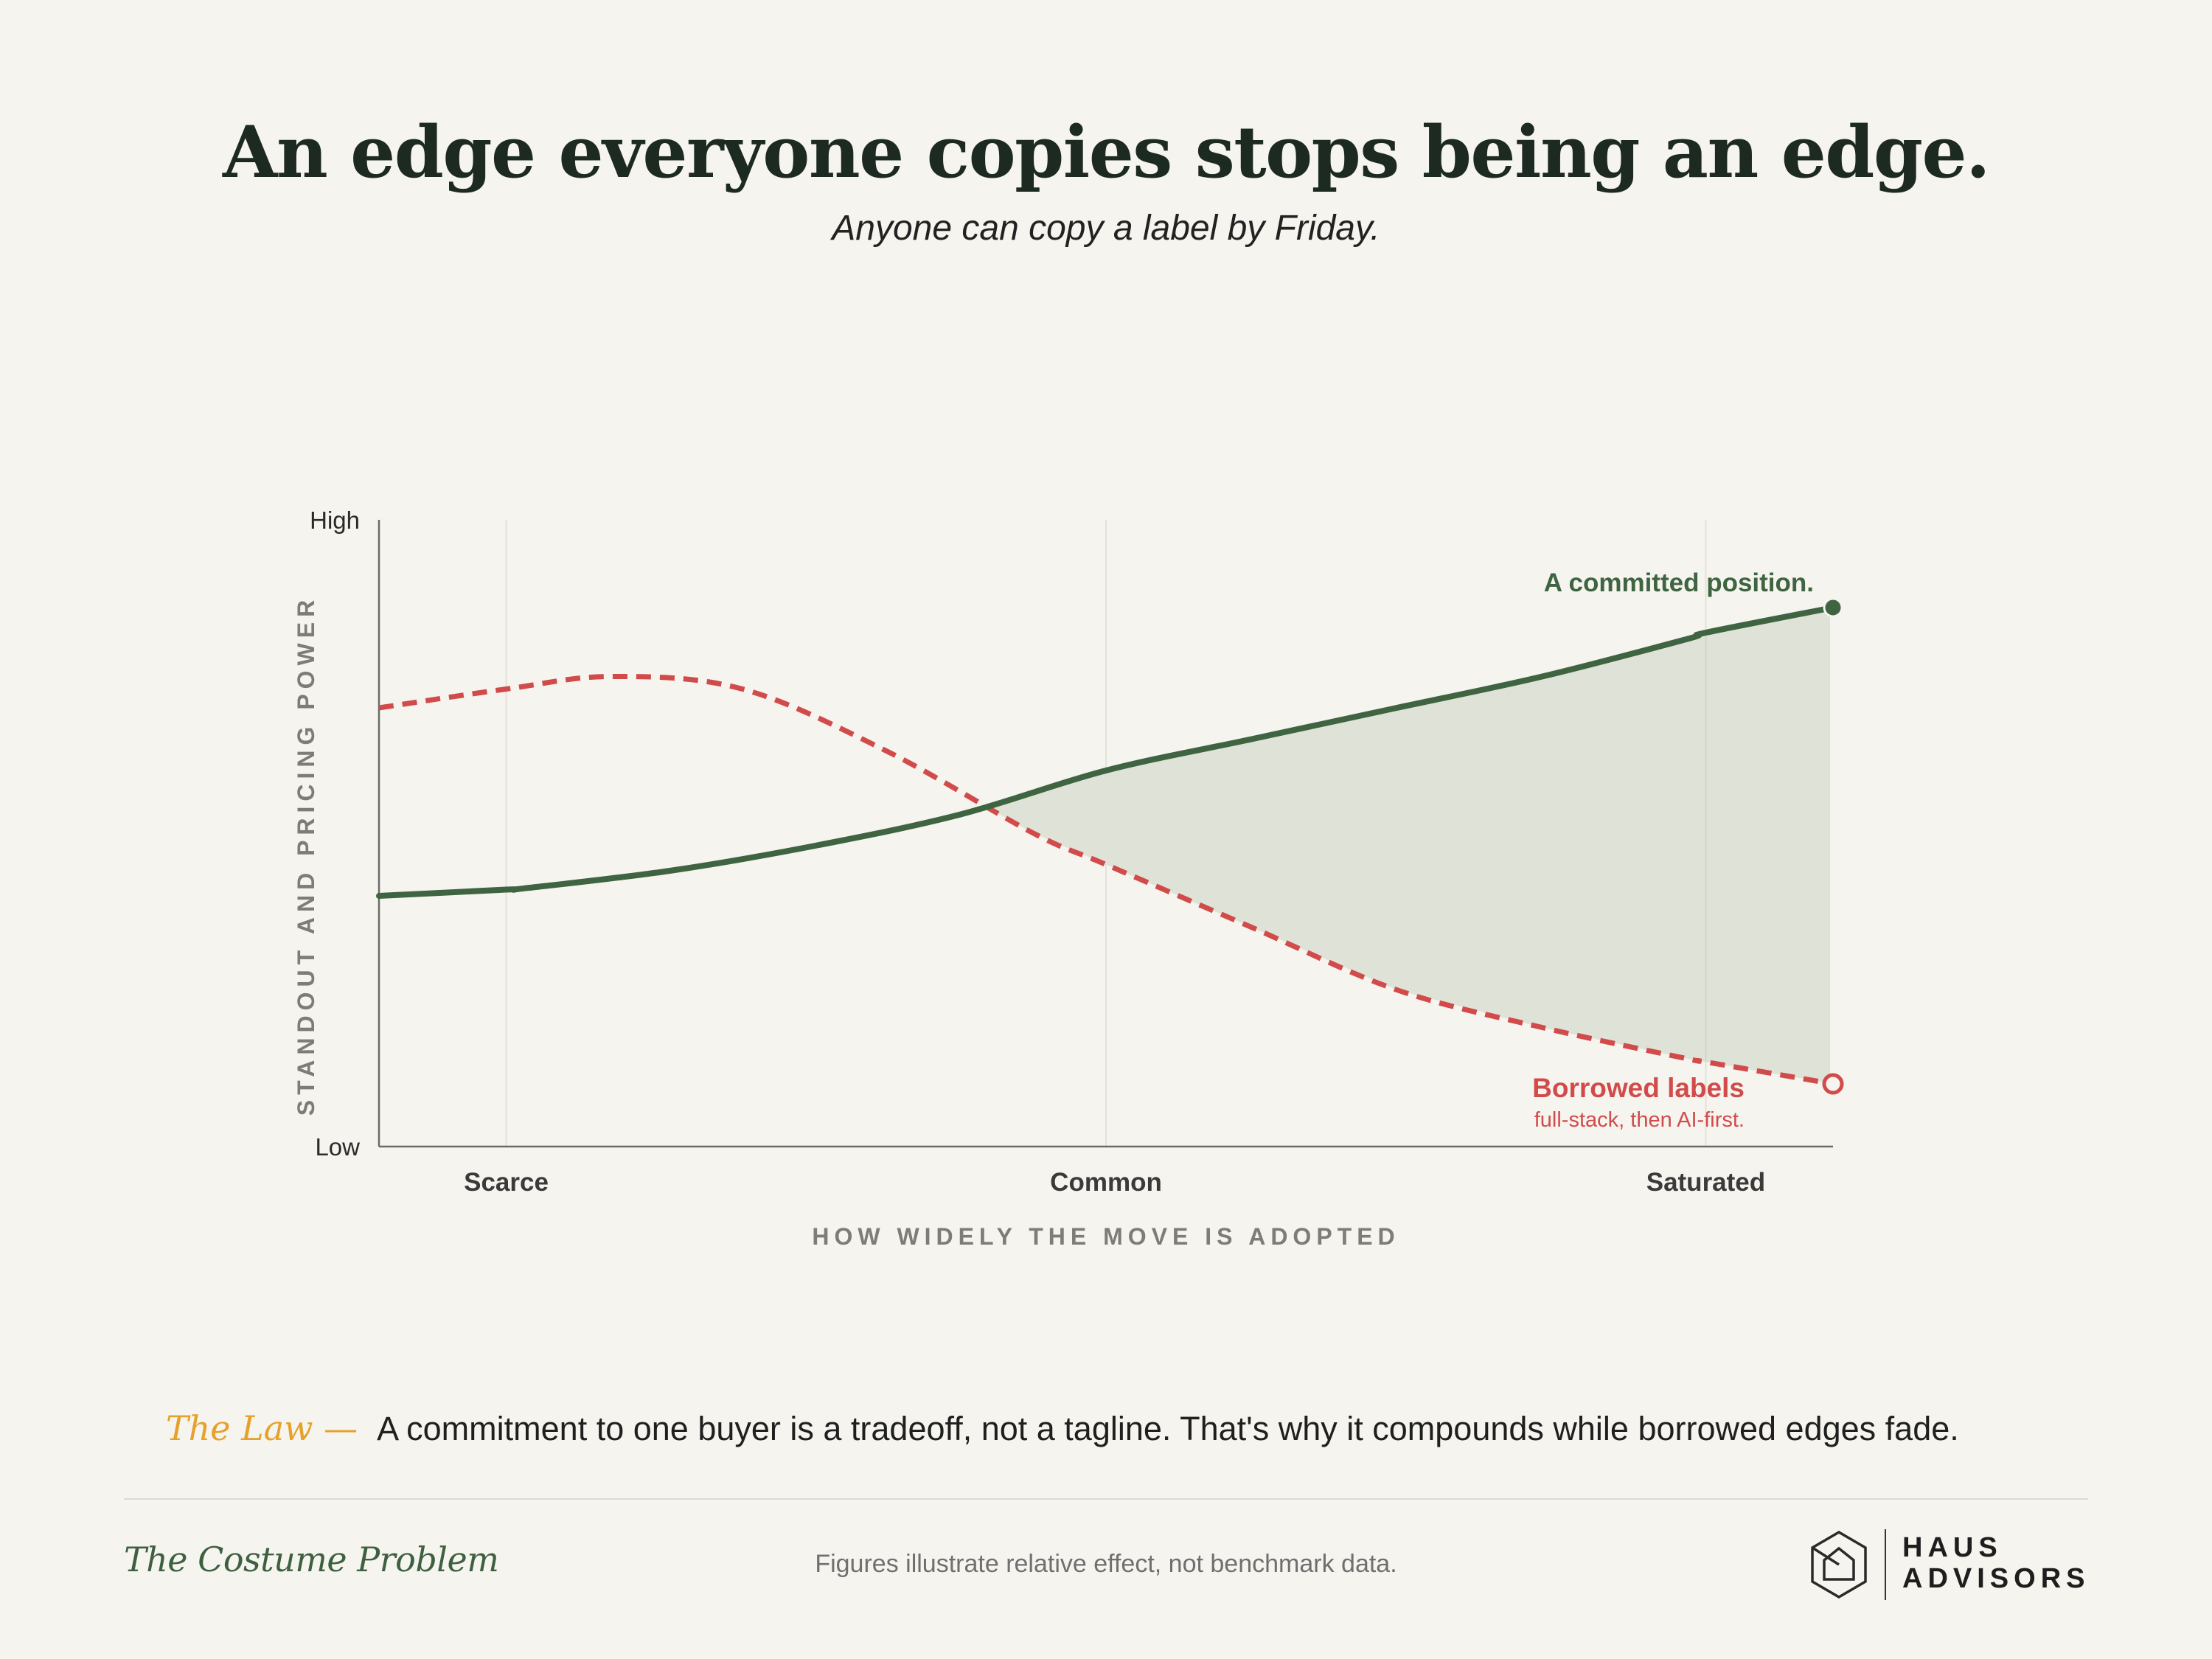  What do you see at coordinates (1105, 1236) in the screenshot?
I see `x-axis-label: HOW WIDELY THE MOVE IS ADOPTED` at bounding box center [1105, 1236].